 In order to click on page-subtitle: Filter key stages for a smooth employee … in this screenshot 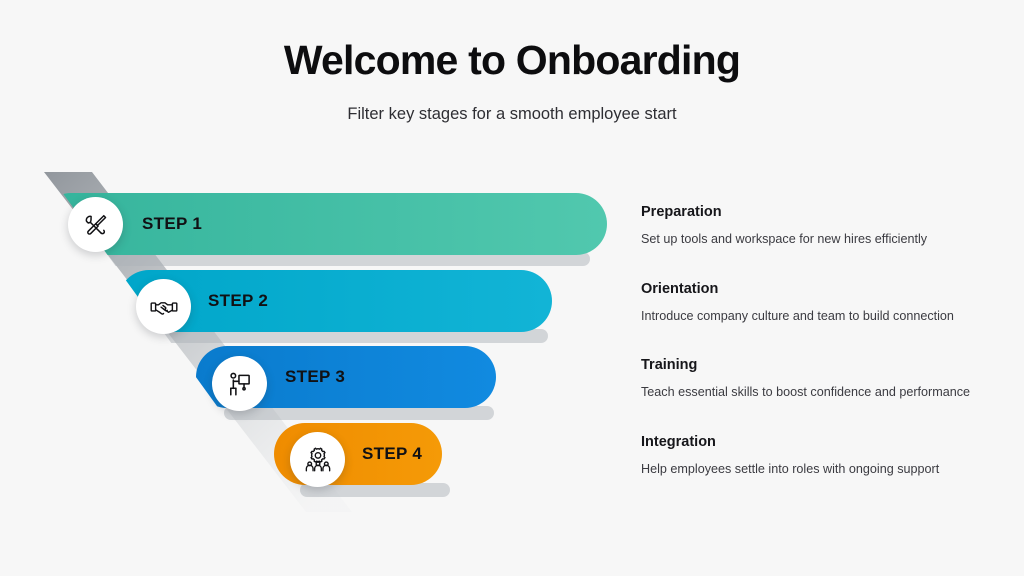, I will do `click(512, 114)`.